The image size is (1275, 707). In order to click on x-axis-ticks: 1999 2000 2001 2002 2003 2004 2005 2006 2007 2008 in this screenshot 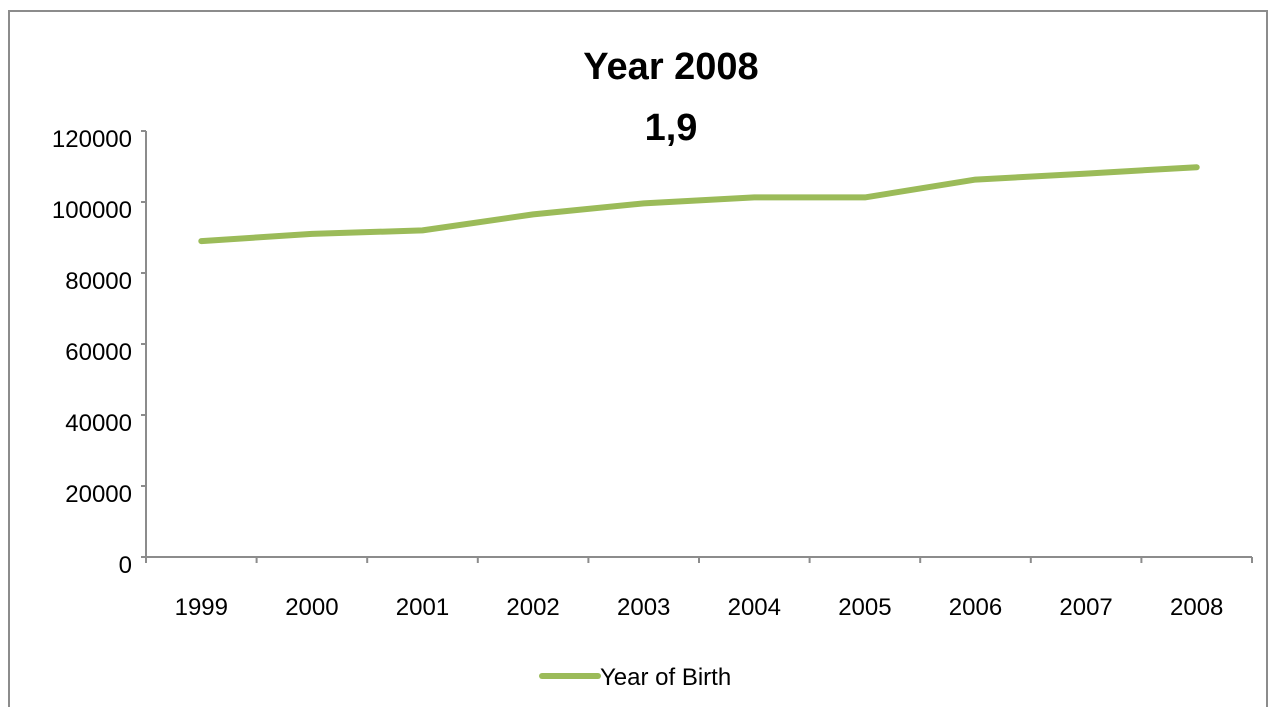, I will do `click(699, 589)`.